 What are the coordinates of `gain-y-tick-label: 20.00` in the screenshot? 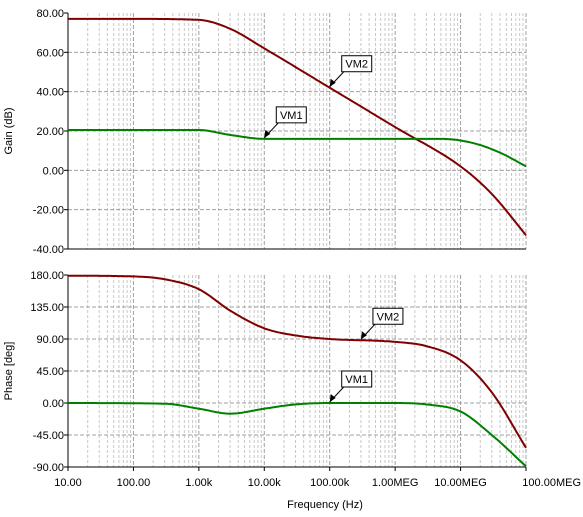 It's located at (50, 132).